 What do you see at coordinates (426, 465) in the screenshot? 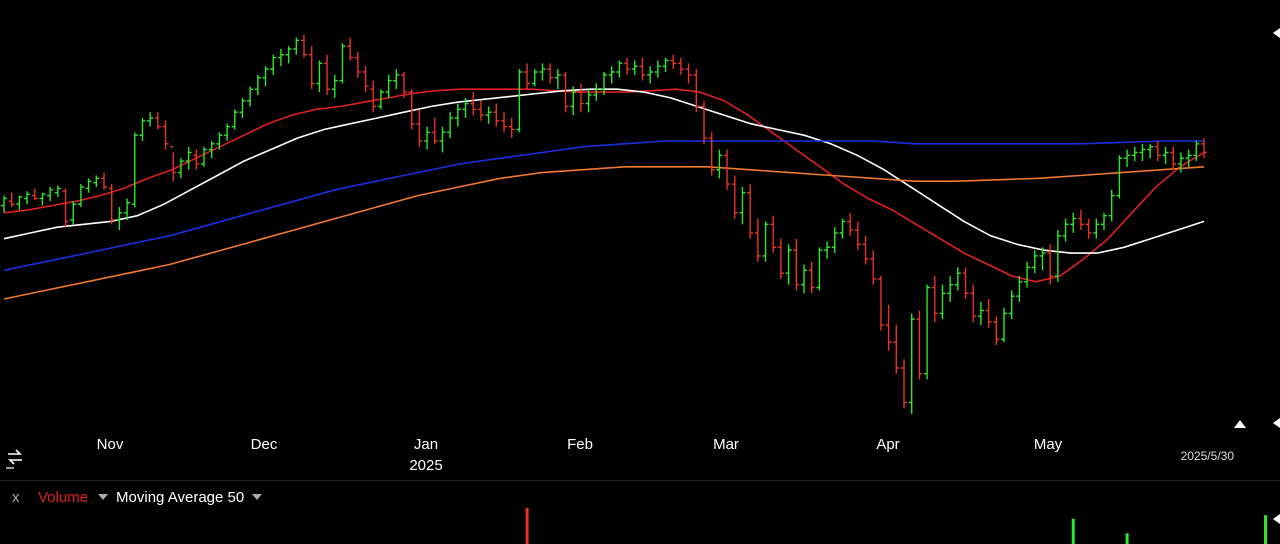
I see `x-tick-year-label: 2025` at bounding box center [426, 465].